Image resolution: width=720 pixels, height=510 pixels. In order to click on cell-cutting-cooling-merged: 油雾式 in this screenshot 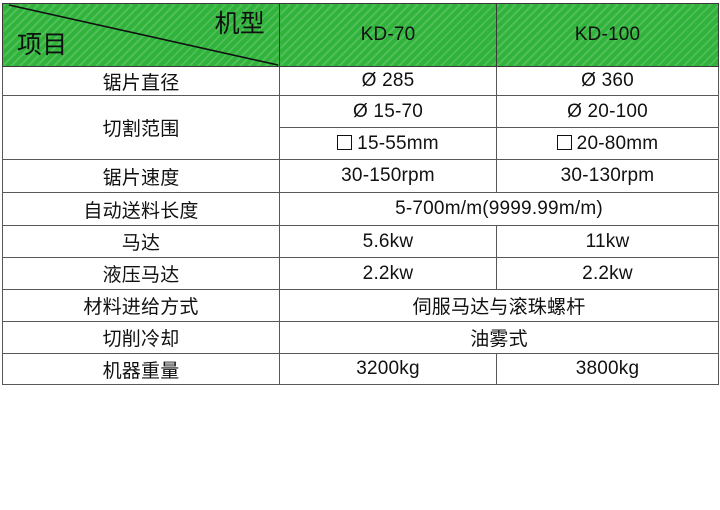, I will do `click(499, 337)`.